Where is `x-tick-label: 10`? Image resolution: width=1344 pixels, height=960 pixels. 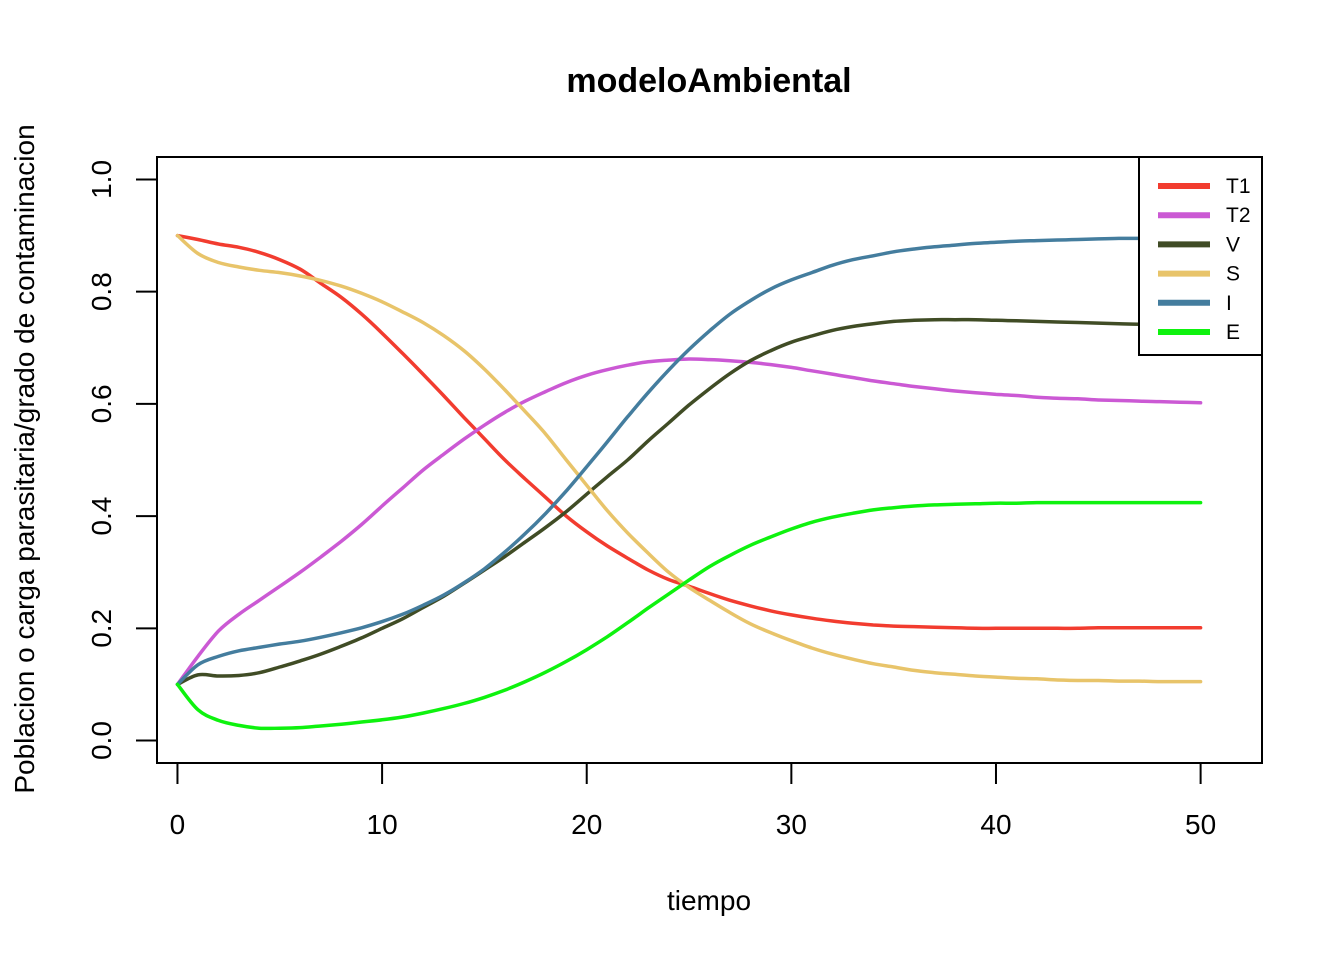
x-tick-label: 10 is located at coordinates (382, 824).